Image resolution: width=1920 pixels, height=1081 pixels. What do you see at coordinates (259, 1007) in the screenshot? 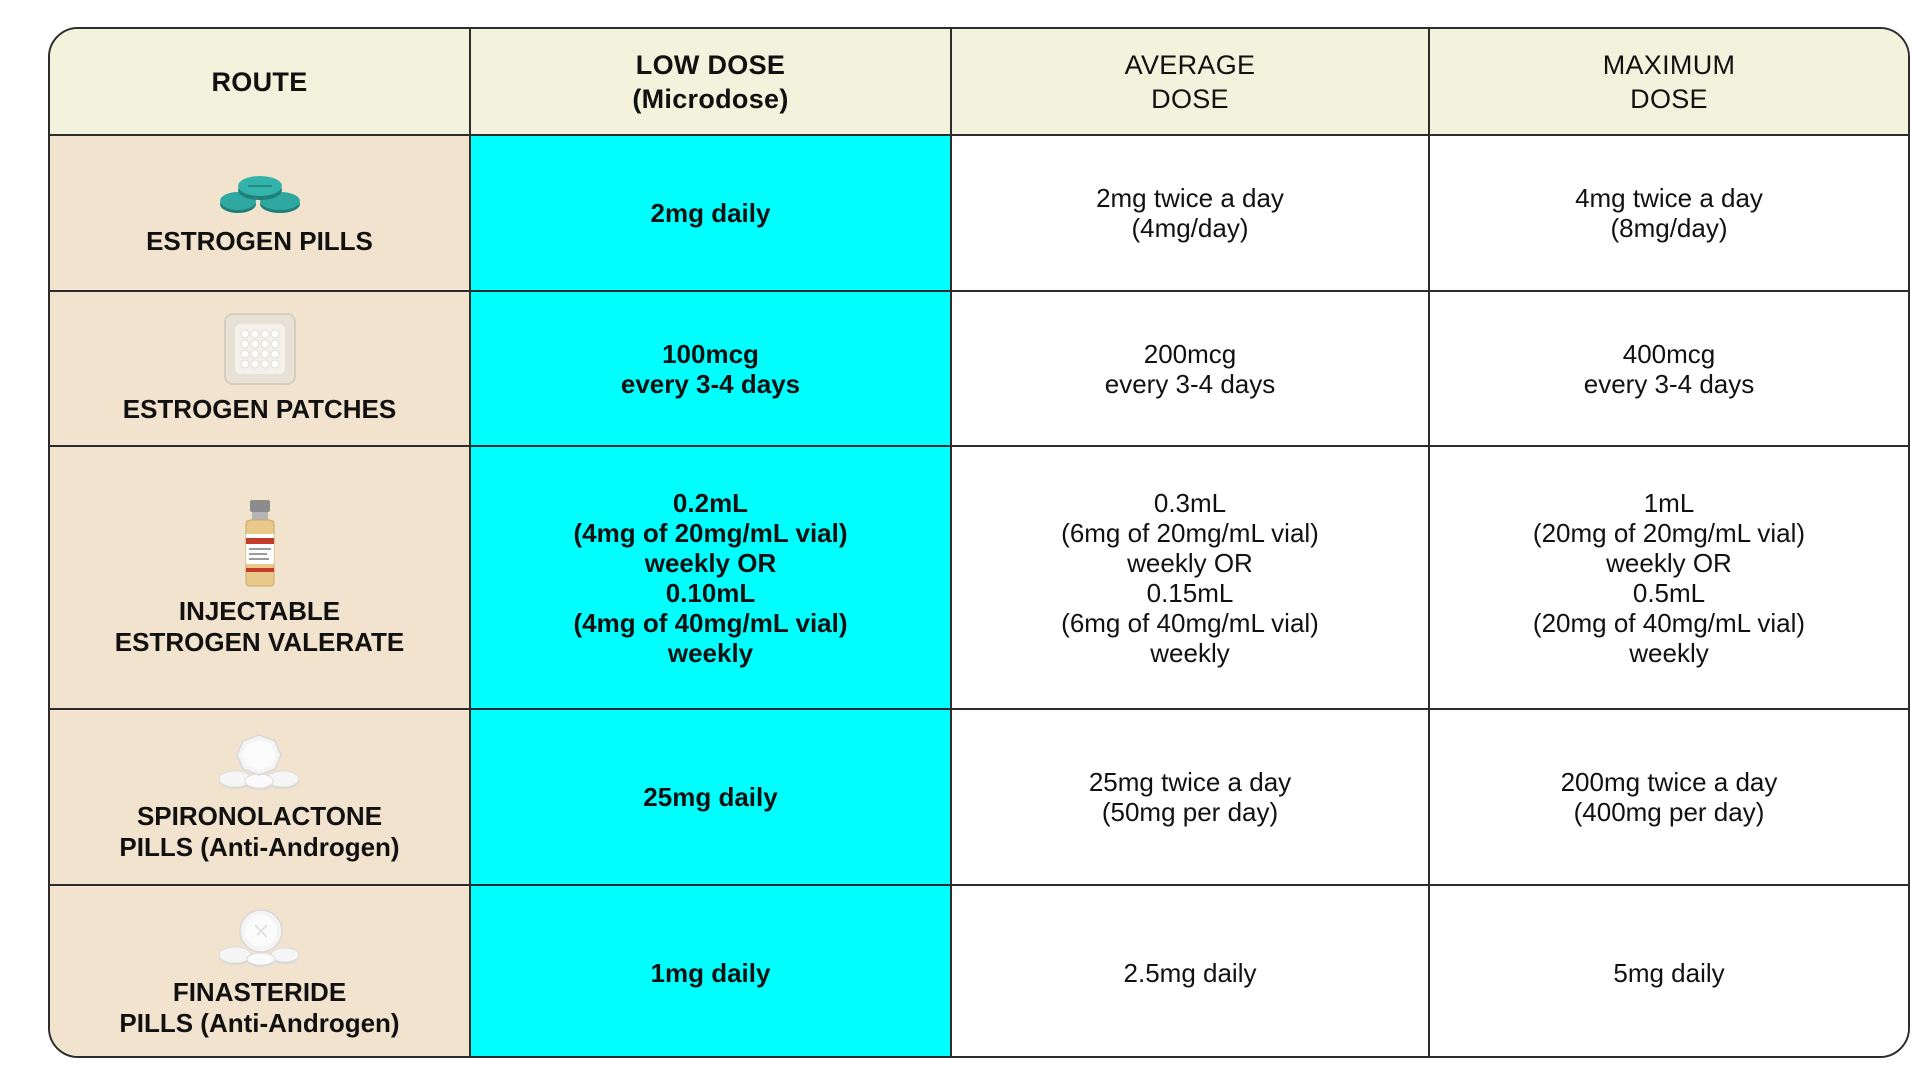
I see `route-label: FINASTERIDE PILLS (Anti-Androgen)` at bounding box center [259, 1007].